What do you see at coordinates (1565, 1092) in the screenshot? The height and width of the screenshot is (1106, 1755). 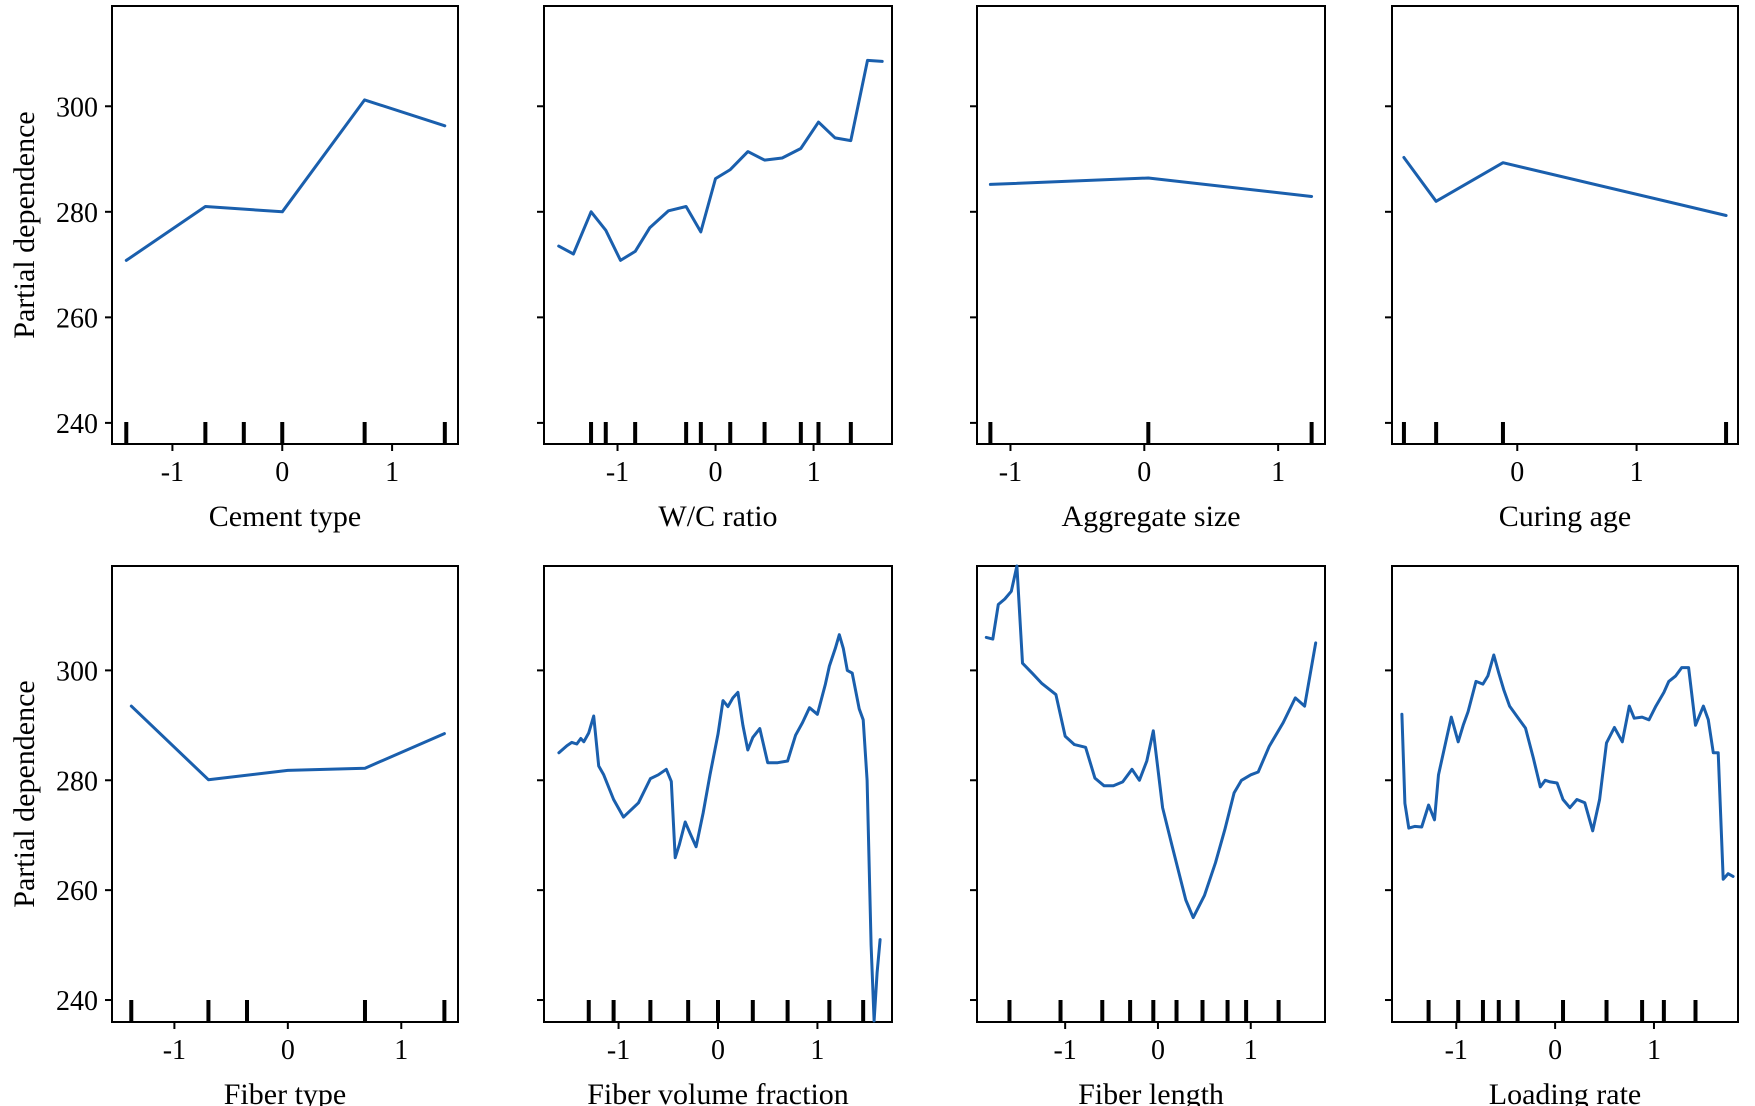 I see `x-axis-label: Loading rate` at bounding box center [1565, 1092].